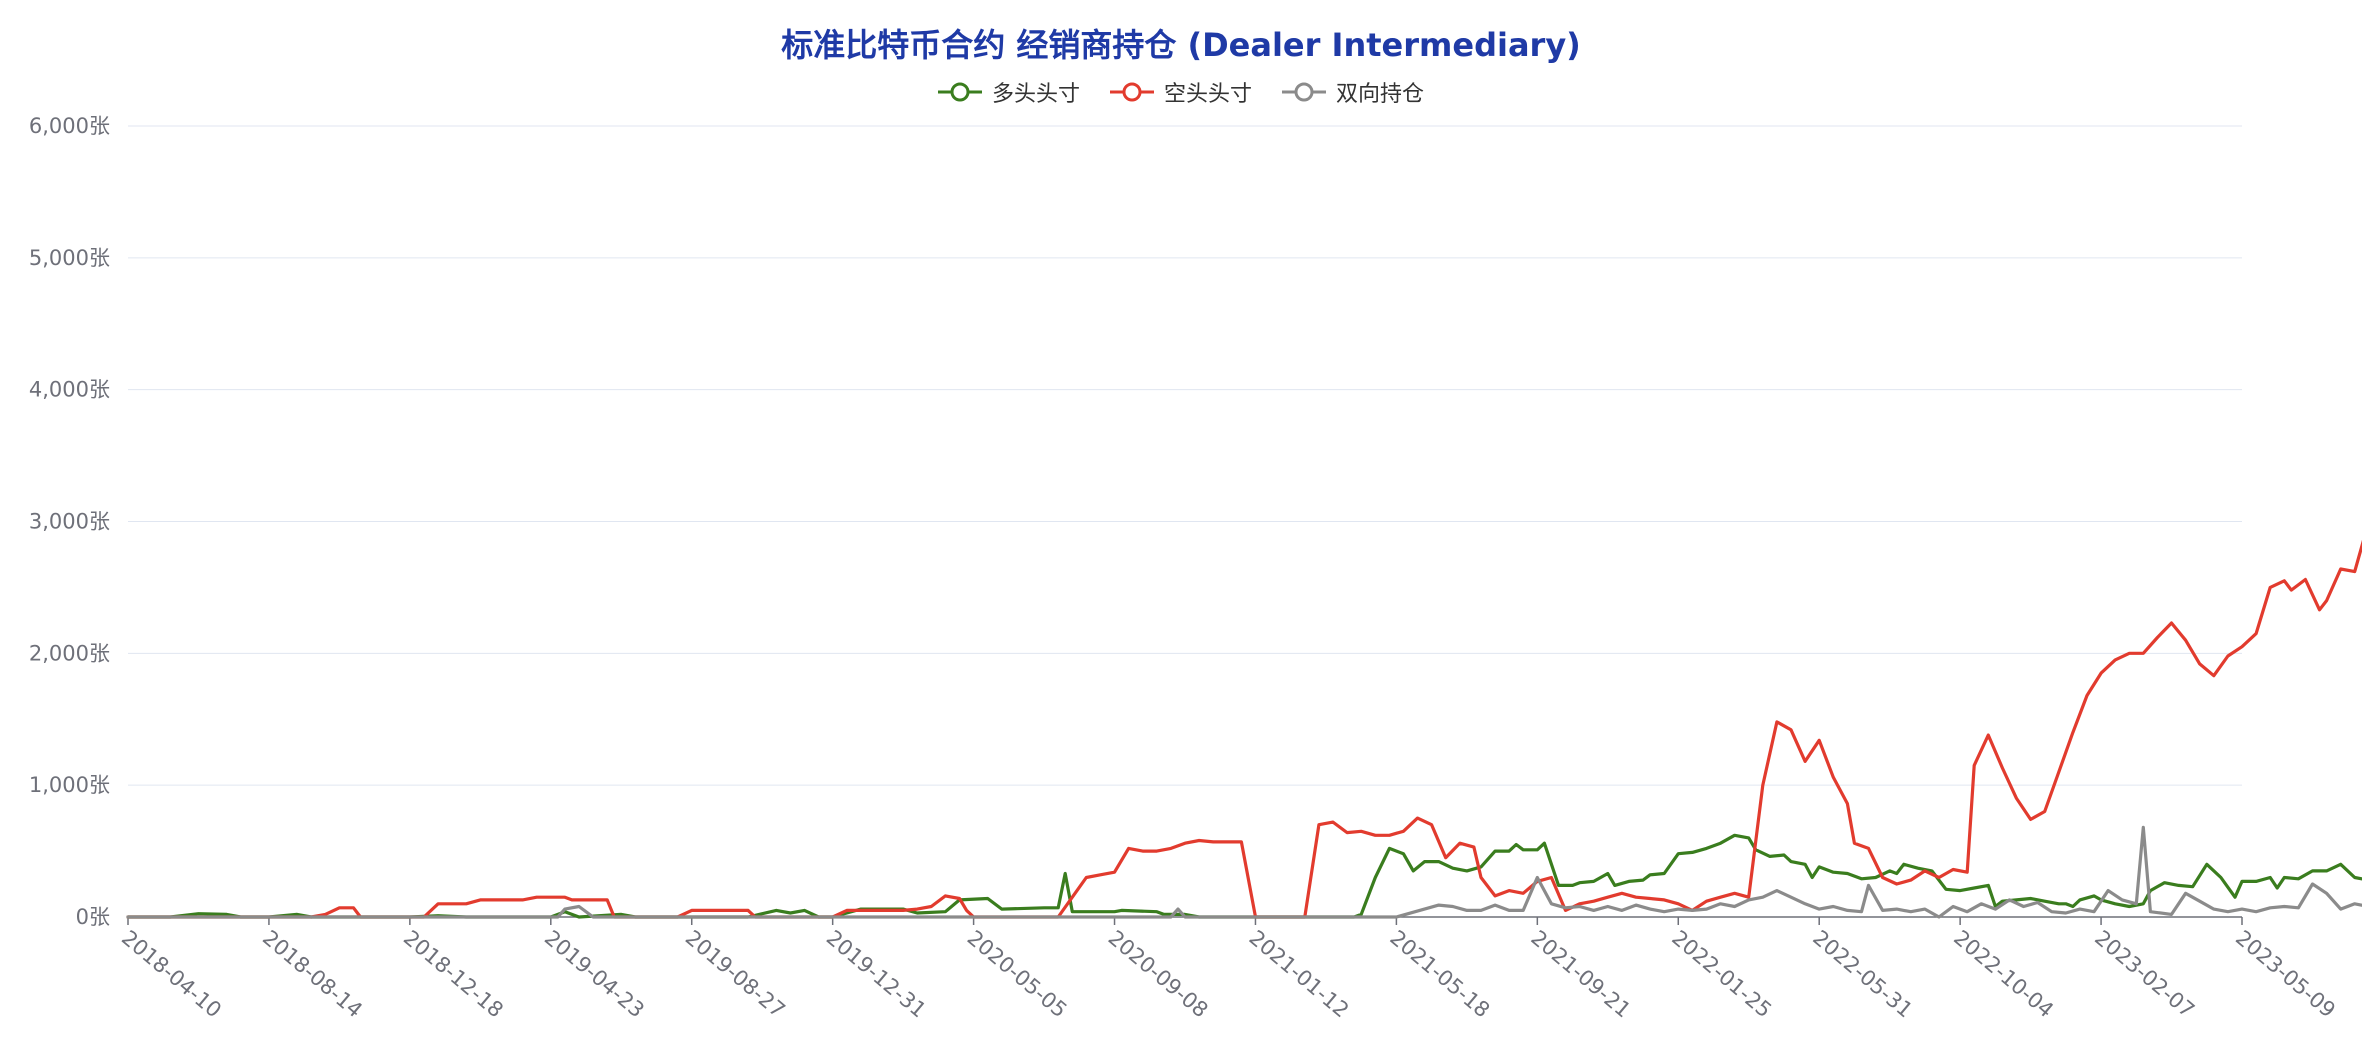 This screenshot has width=2362, height=1037. I want to click on x-tick-label: 2021-05-18, so click(1439, 974).